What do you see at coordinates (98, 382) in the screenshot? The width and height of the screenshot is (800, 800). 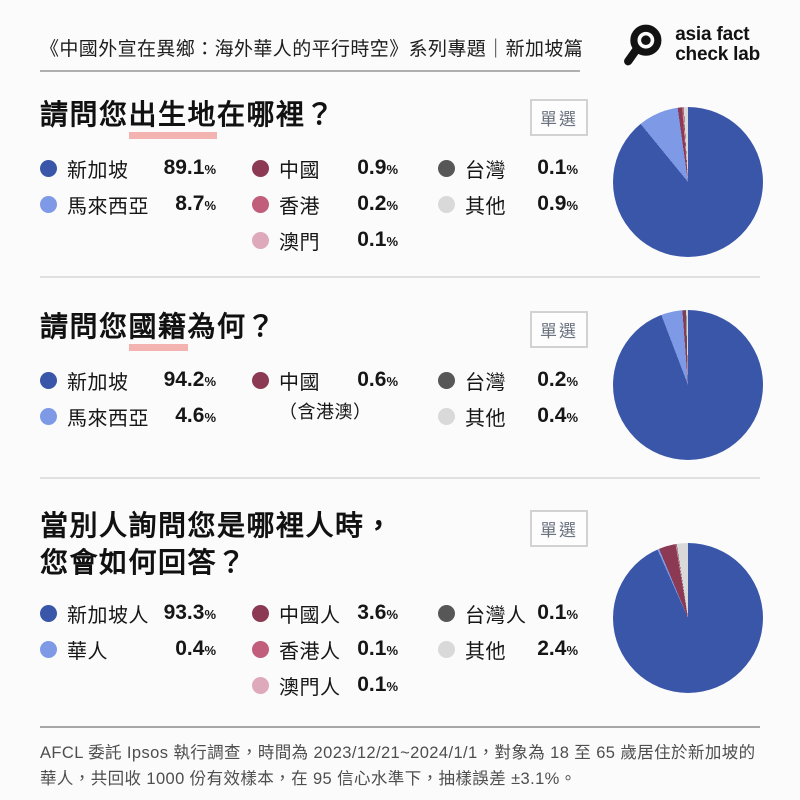 I see `legend-label: 新加坡` at bounding box center [98, 382].